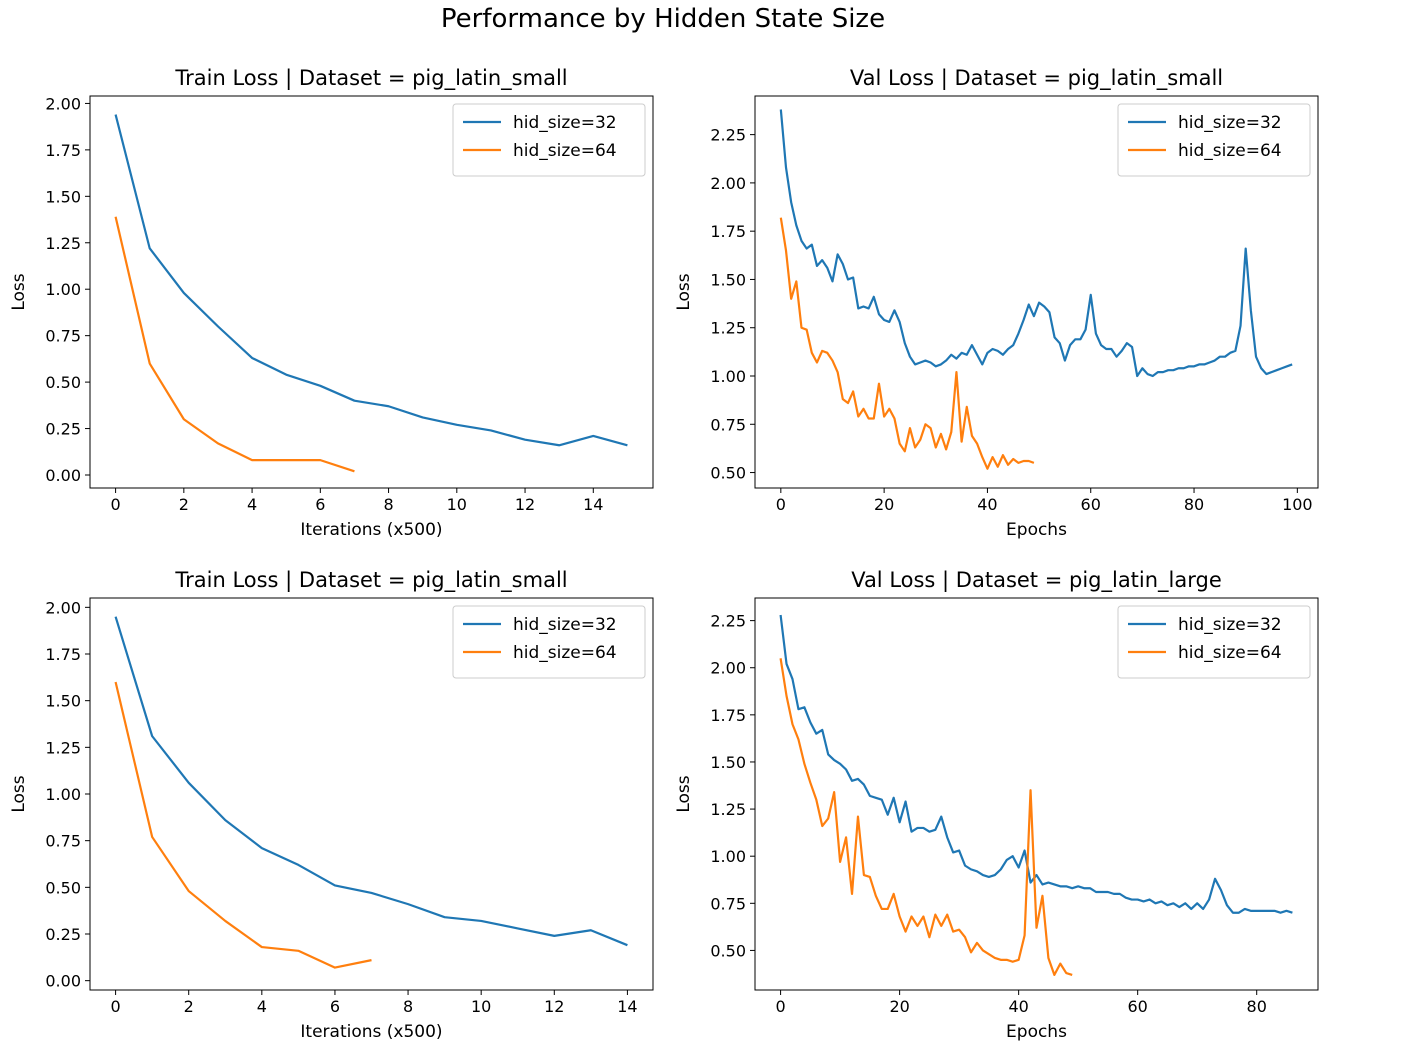 The height and width of the screenshot is (1063, 1410). What do you see at coordinates (1036, 580) in the screenshot?
I see `chart-title: Val Loss | Dataset = pig_latin_large` at bounding box center [1036, 580].